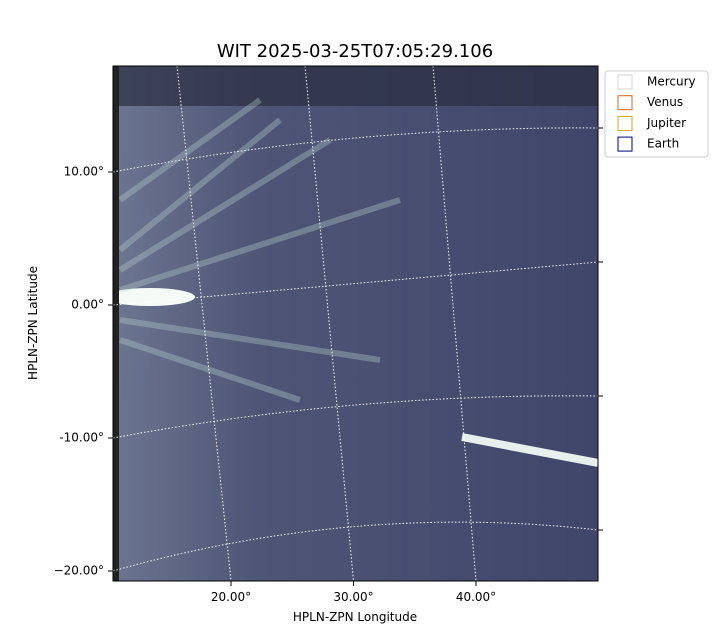  What do you see at coordinates (81, 438) in the screenshot?
I see `y-tick-label: -10.00°` at bounding box center [81, 438].